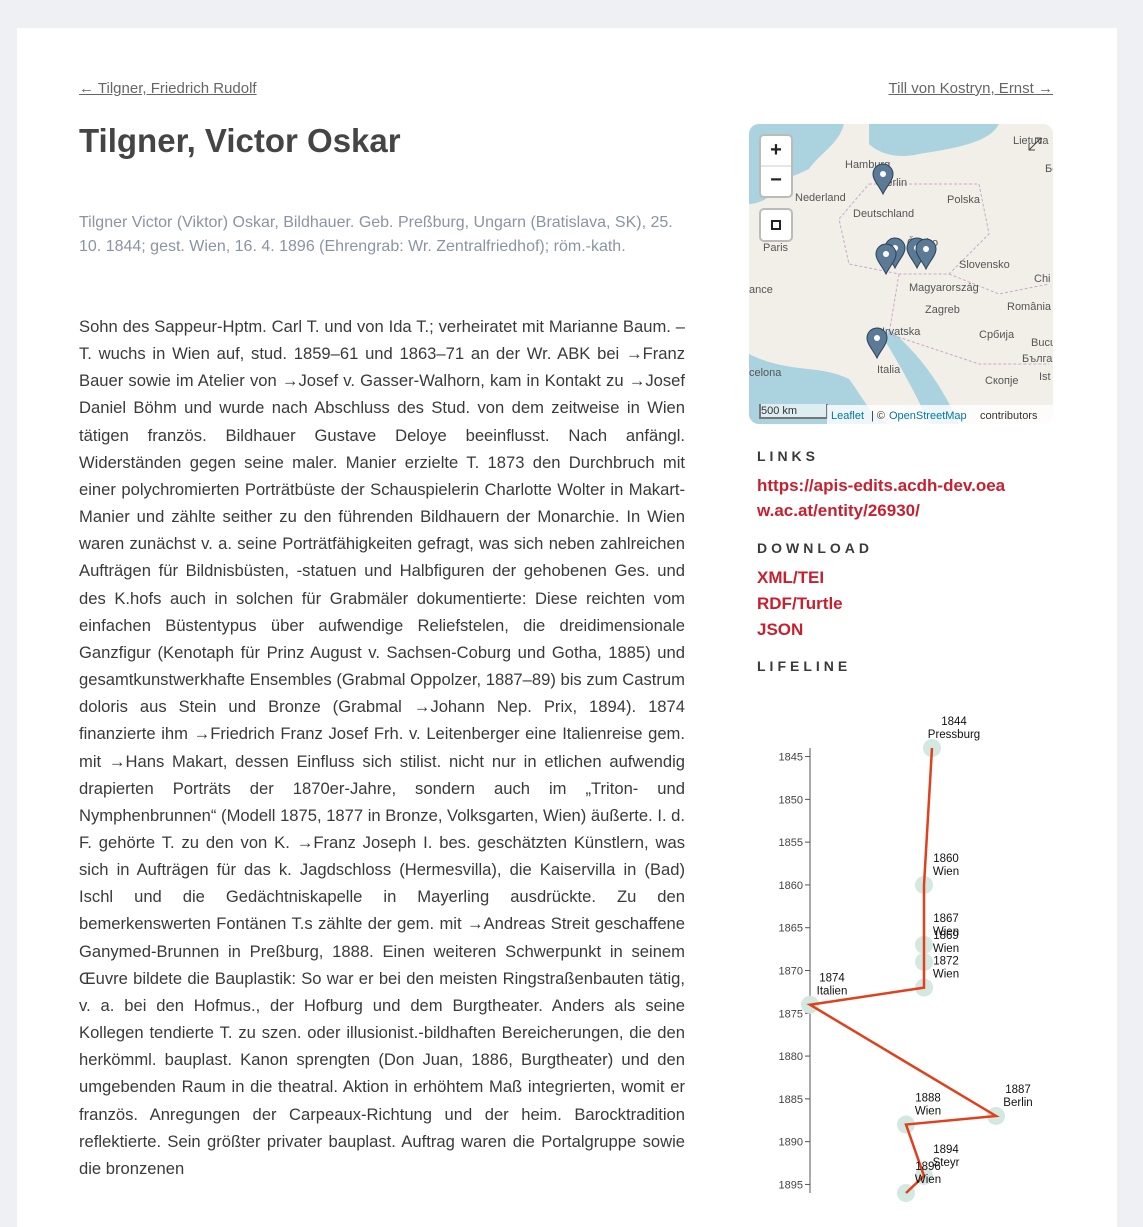 The width and height of the screenshot is (1143, 1227). Describe the element at coordinates (791, 1057) in the screenshot. I see `y-tick-label: 1880` at that location.